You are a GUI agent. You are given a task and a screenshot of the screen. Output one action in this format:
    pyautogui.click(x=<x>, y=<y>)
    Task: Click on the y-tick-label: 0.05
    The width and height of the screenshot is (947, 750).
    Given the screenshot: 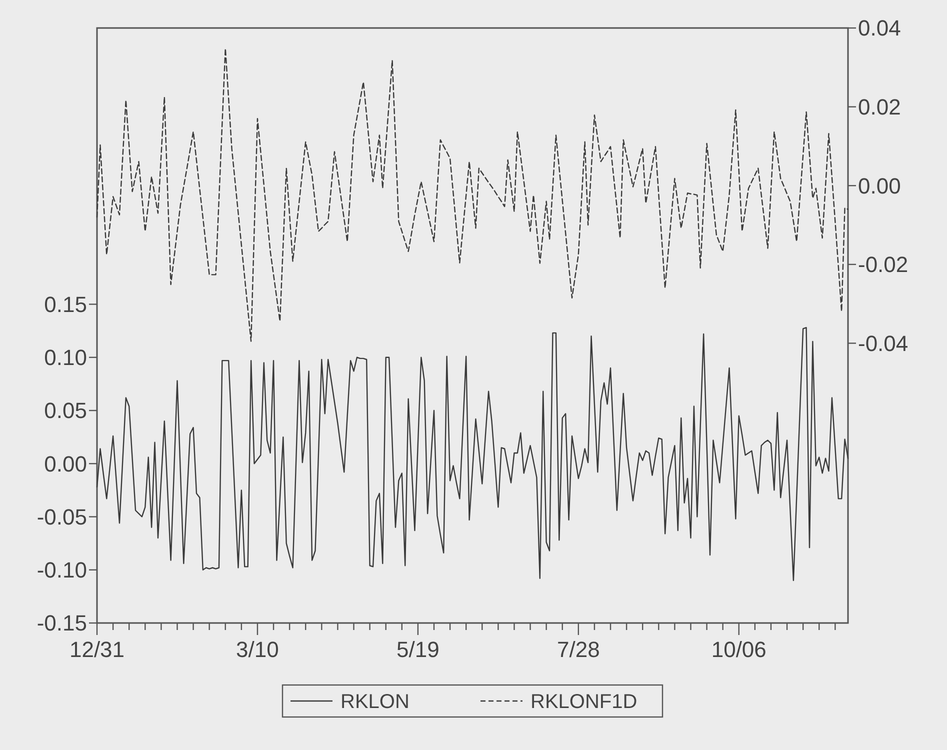 What is the action you would take?
    pyautogui.click(x=65, y=411)
    